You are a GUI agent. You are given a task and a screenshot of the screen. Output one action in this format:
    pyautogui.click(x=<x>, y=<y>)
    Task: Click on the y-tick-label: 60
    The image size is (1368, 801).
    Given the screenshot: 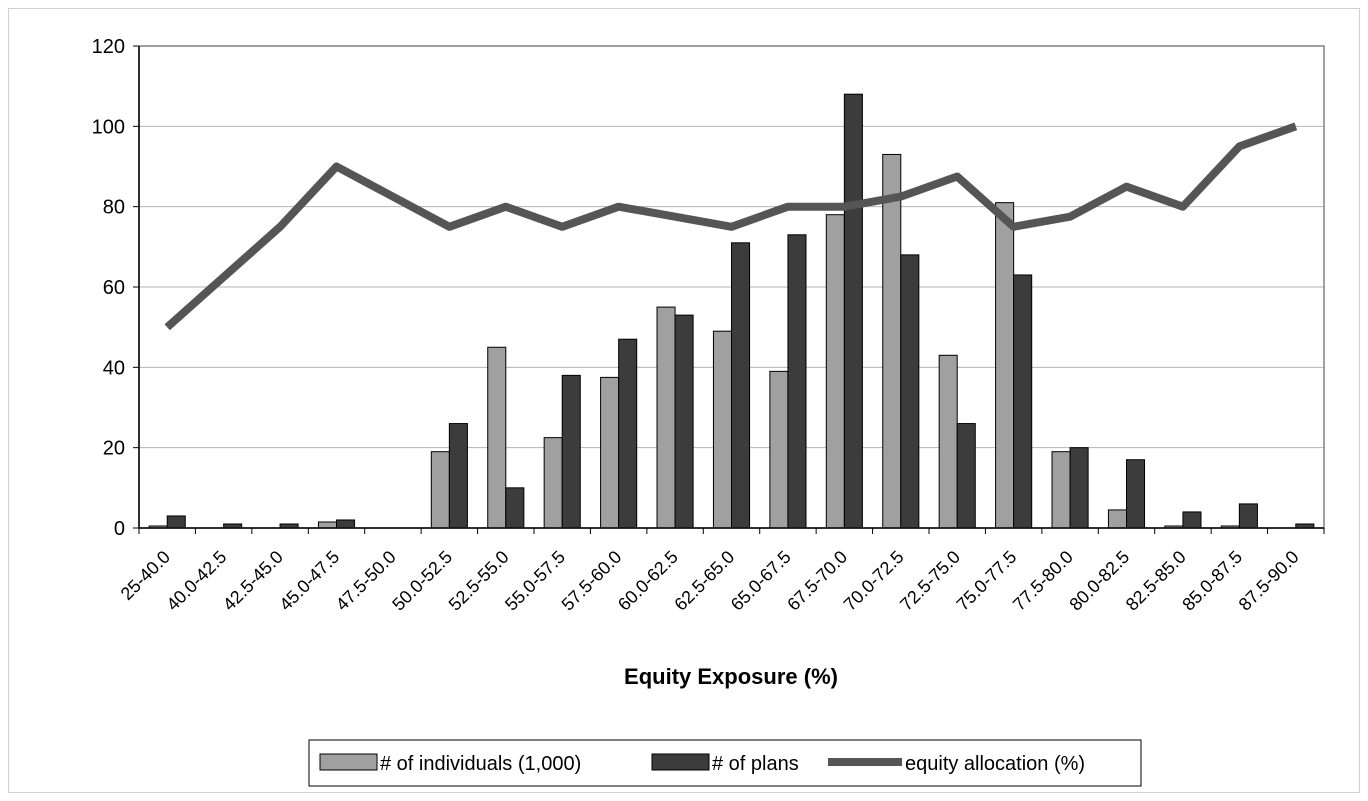 What is the action you would take?
    pyautogui.click(x=114, y=288)
    